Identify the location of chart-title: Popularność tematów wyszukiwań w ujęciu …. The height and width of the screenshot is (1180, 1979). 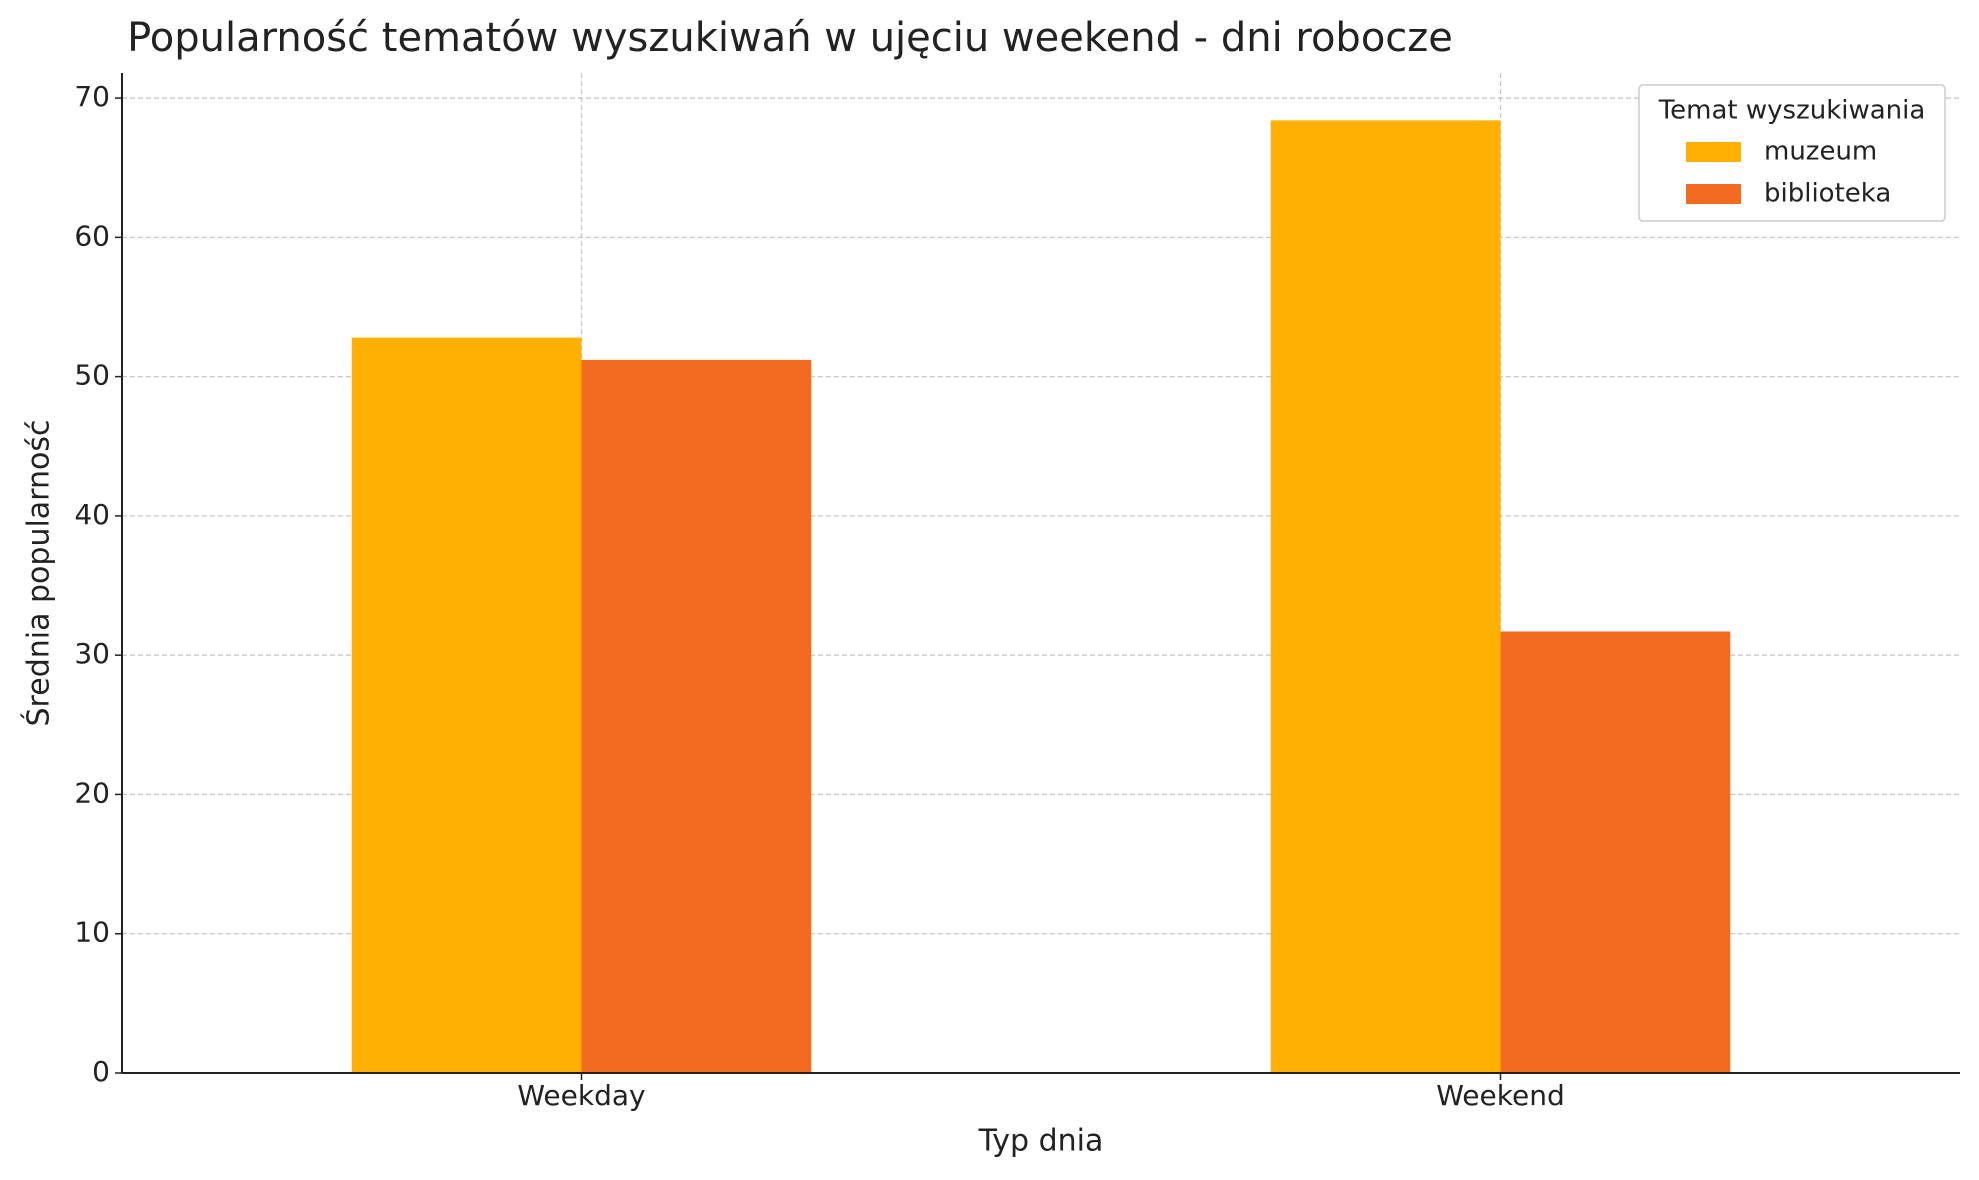
(790, 38).